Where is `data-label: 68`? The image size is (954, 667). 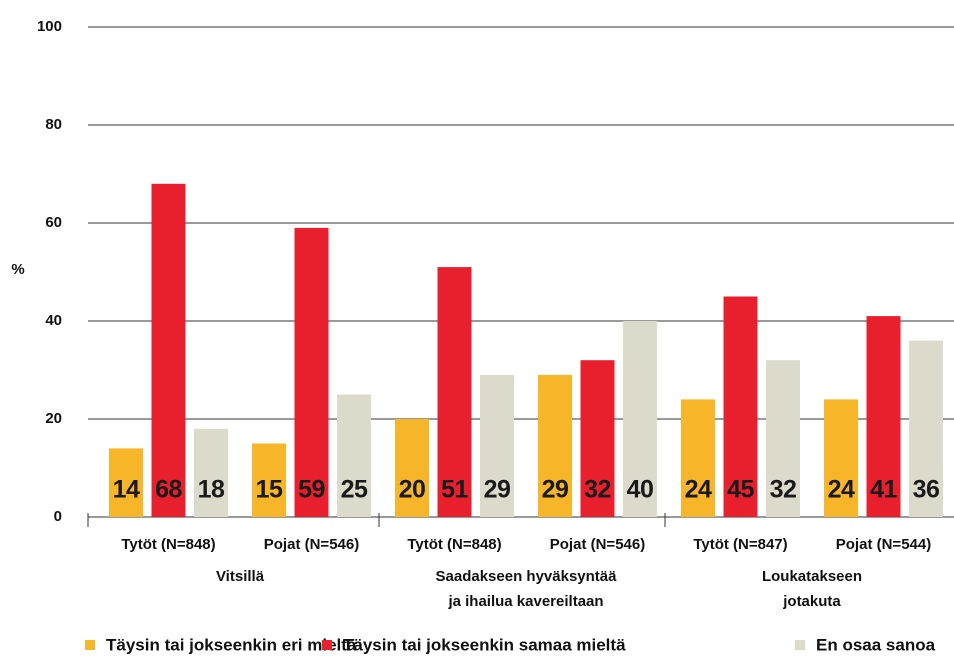
data-label: 68 is located at coordinates (168, 490).